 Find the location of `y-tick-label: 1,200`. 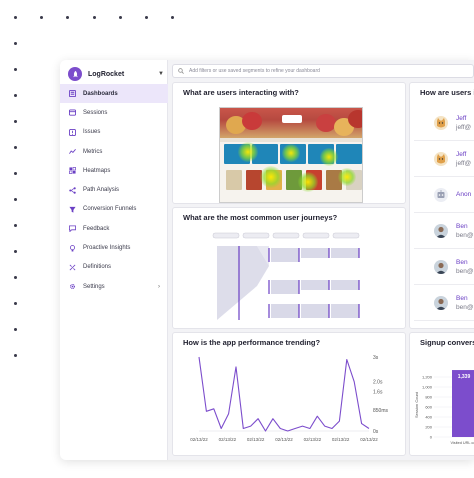

y-tick-label: 1,200 is located at coordinates (427, 377).